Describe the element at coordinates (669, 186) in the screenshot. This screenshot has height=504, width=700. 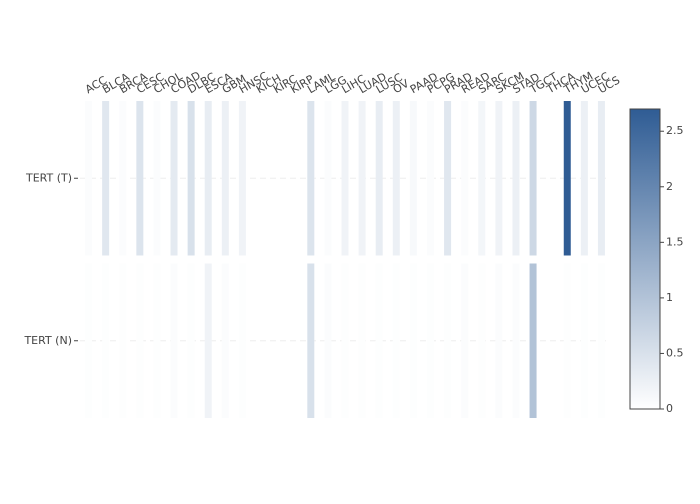
I see `colorbar-tick-label: 2` at that location.